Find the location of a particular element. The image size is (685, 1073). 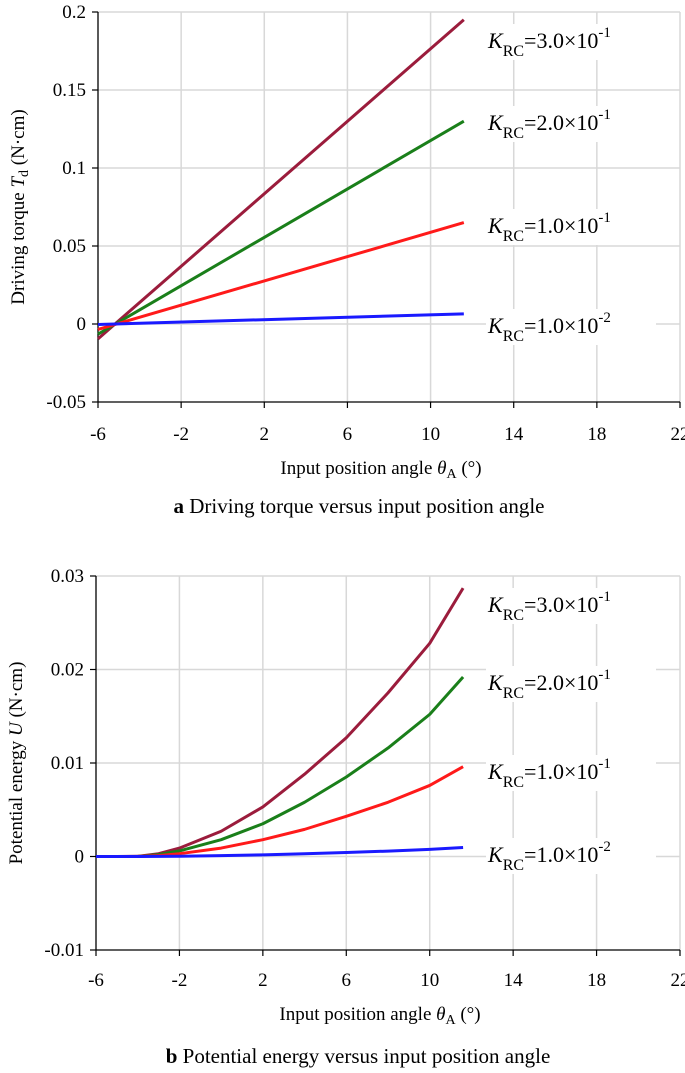

y-tick-label: 0.2 is located at coordinates (74, 12).